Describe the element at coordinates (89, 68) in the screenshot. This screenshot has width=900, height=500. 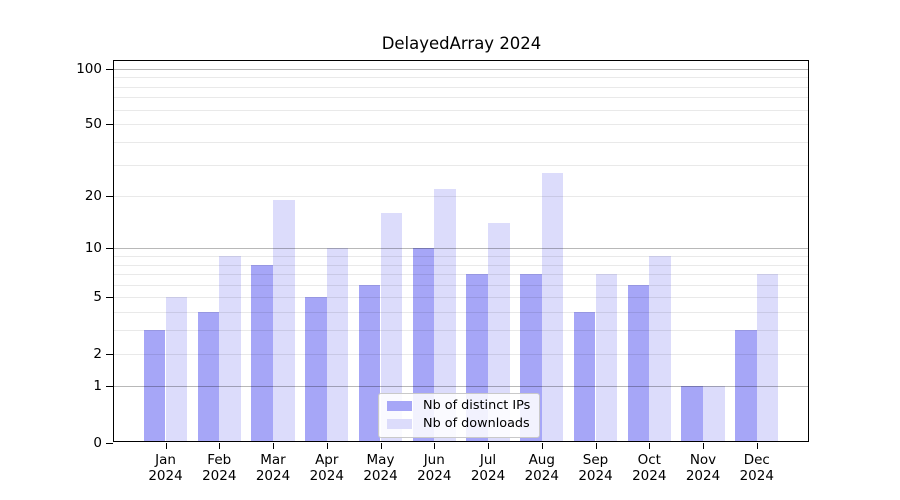
I see `y-tick-label: 100` at that location.